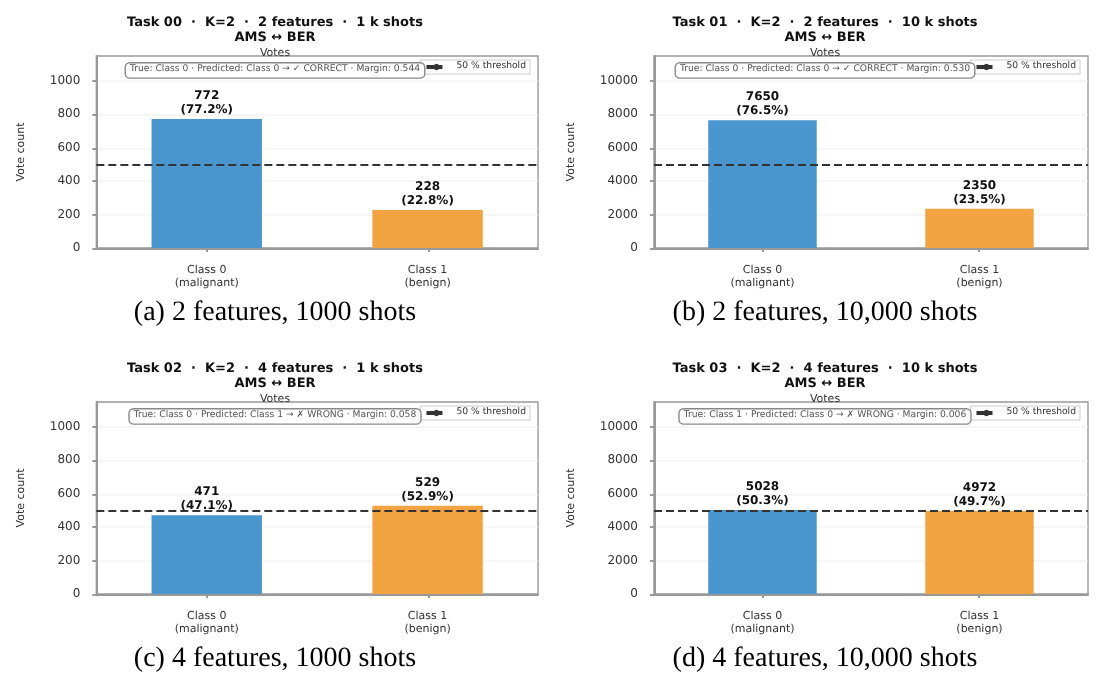 This screenshot has height=692, width=1100. I want to click on text: (a) 2 features, 1000 shots, so click(275, 314).